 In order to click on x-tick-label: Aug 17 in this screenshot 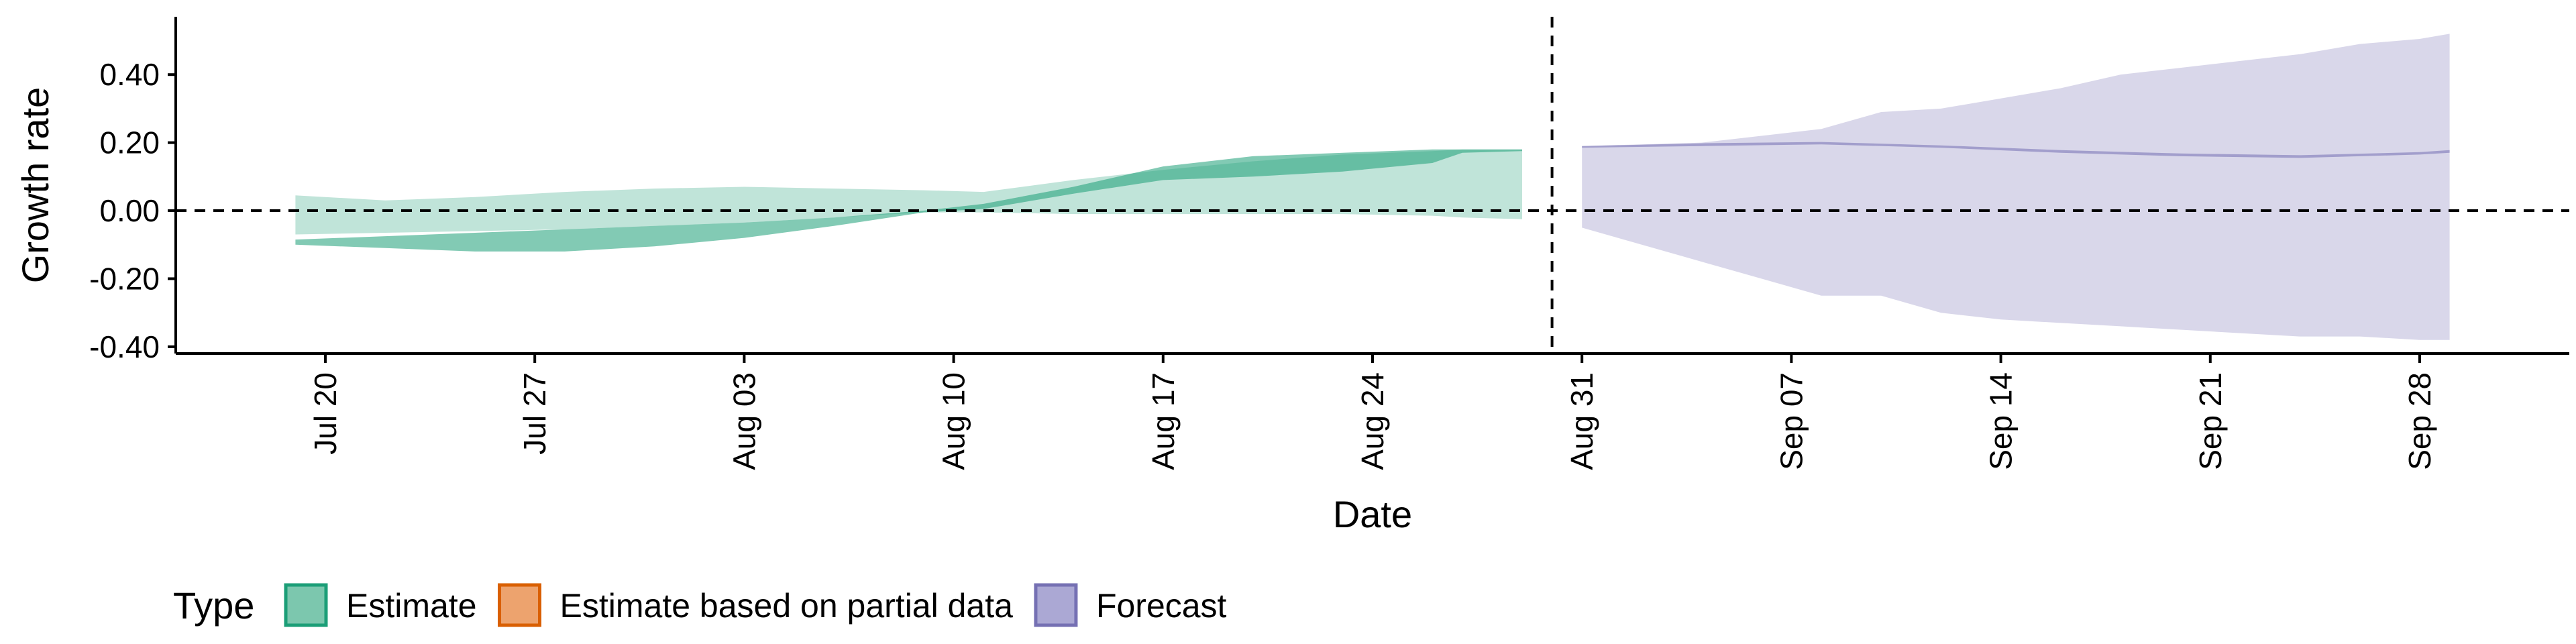, I will do `click(1163, 421)`.